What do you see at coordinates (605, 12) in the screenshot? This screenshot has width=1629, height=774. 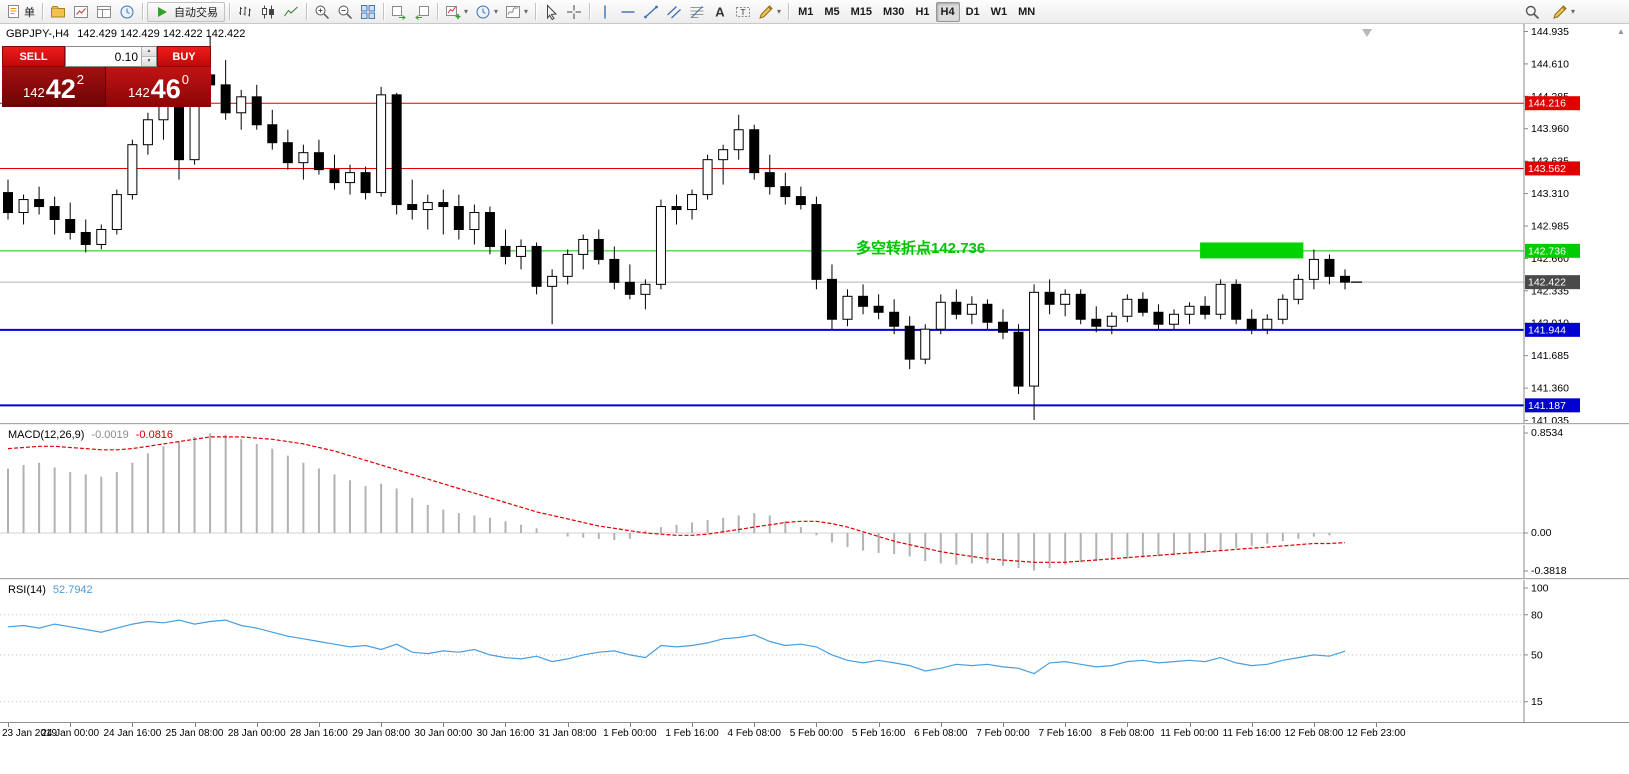 I see `vertical-line-button` at bounding box center [605, 12].